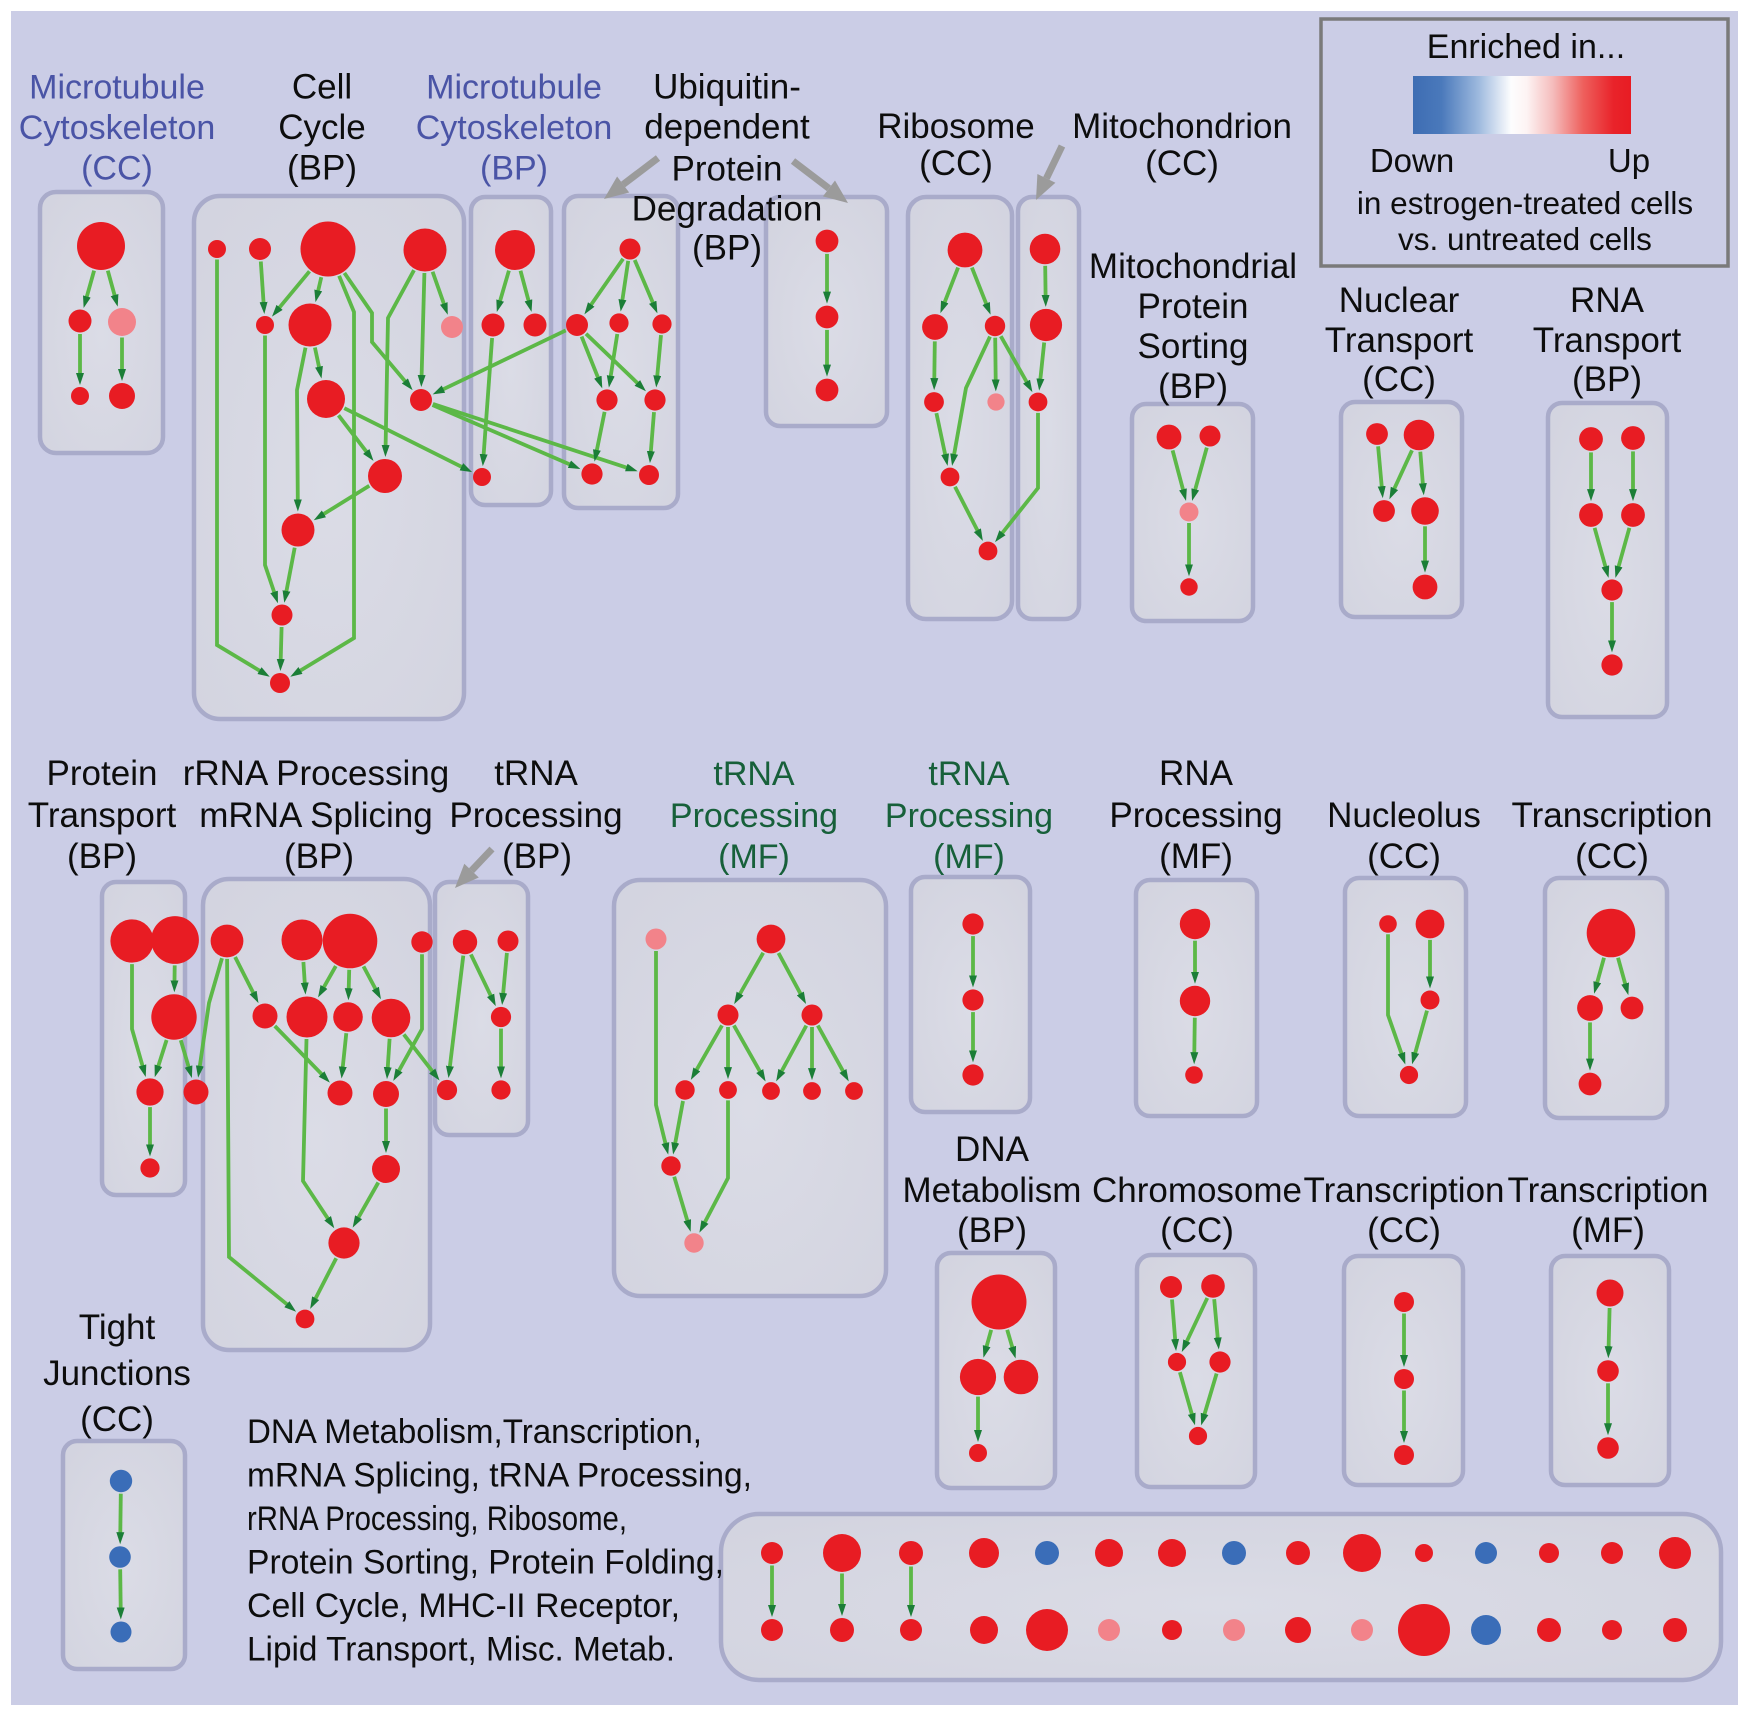 The image size is (1750, 1715). Describe the element at coordinates (322, 127) in the screenshot. I see `svg-text: Cycle` at that location.